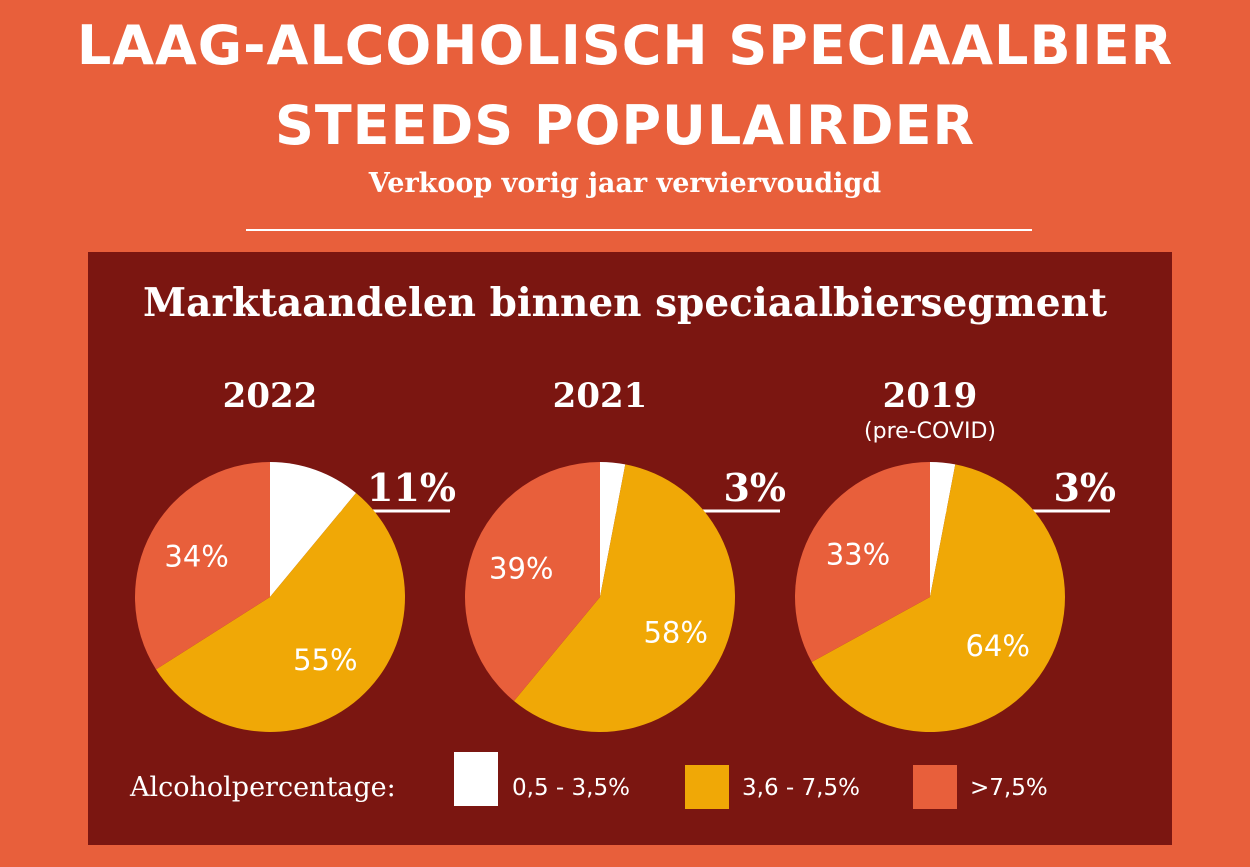  Describe the element at coordinates (858, 554) in the screenshot. I see `data-label: 33%` at that location.